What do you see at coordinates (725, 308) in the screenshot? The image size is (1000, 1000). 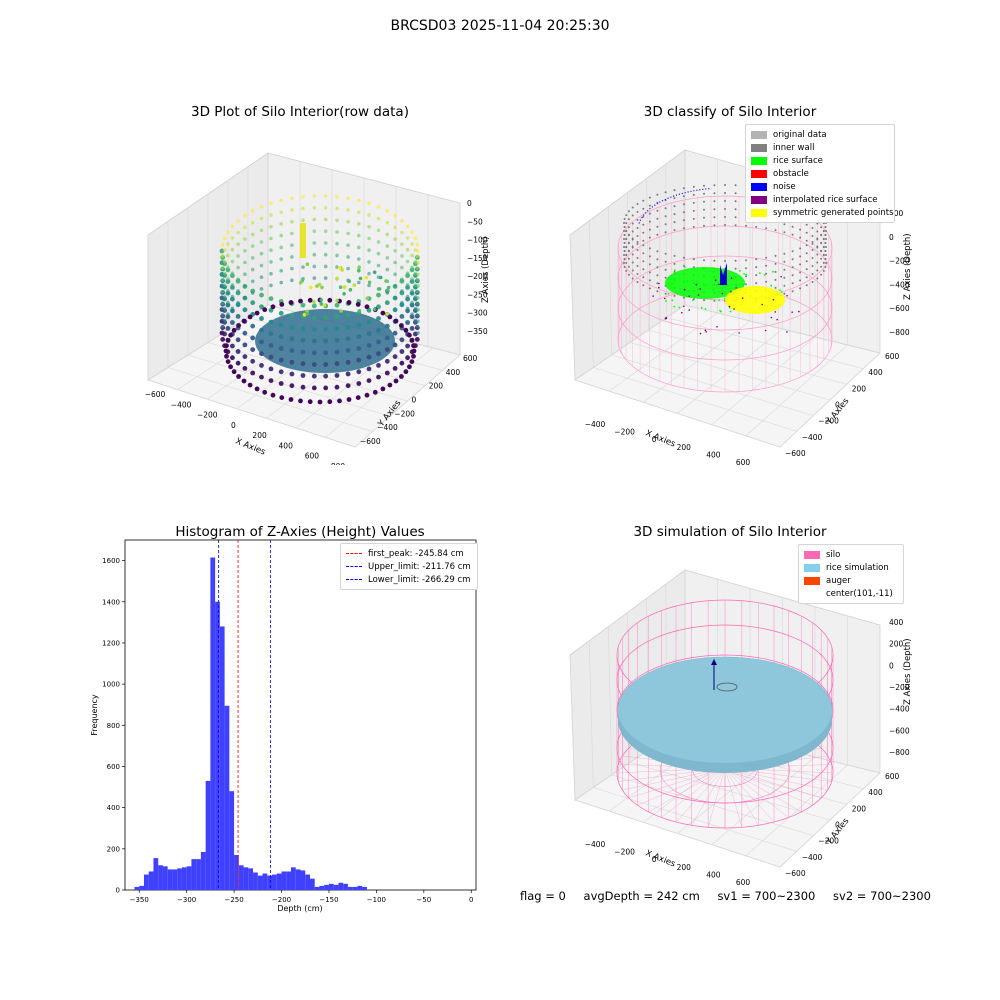 I see `silo-ring` at bounding box center [725, 308].